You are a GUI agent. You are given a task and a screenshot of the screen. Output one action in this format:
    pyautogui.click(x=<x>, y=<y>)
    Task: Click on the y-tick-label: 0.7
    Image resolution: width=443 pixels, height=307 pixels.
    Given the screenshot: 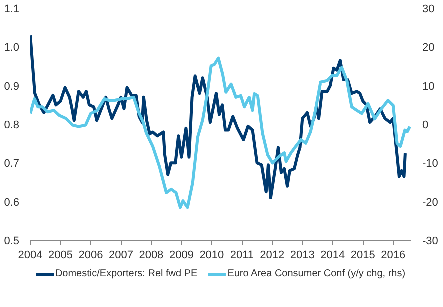 What is the action you would take?
    pyautogui.click(x=12, y=164)
    